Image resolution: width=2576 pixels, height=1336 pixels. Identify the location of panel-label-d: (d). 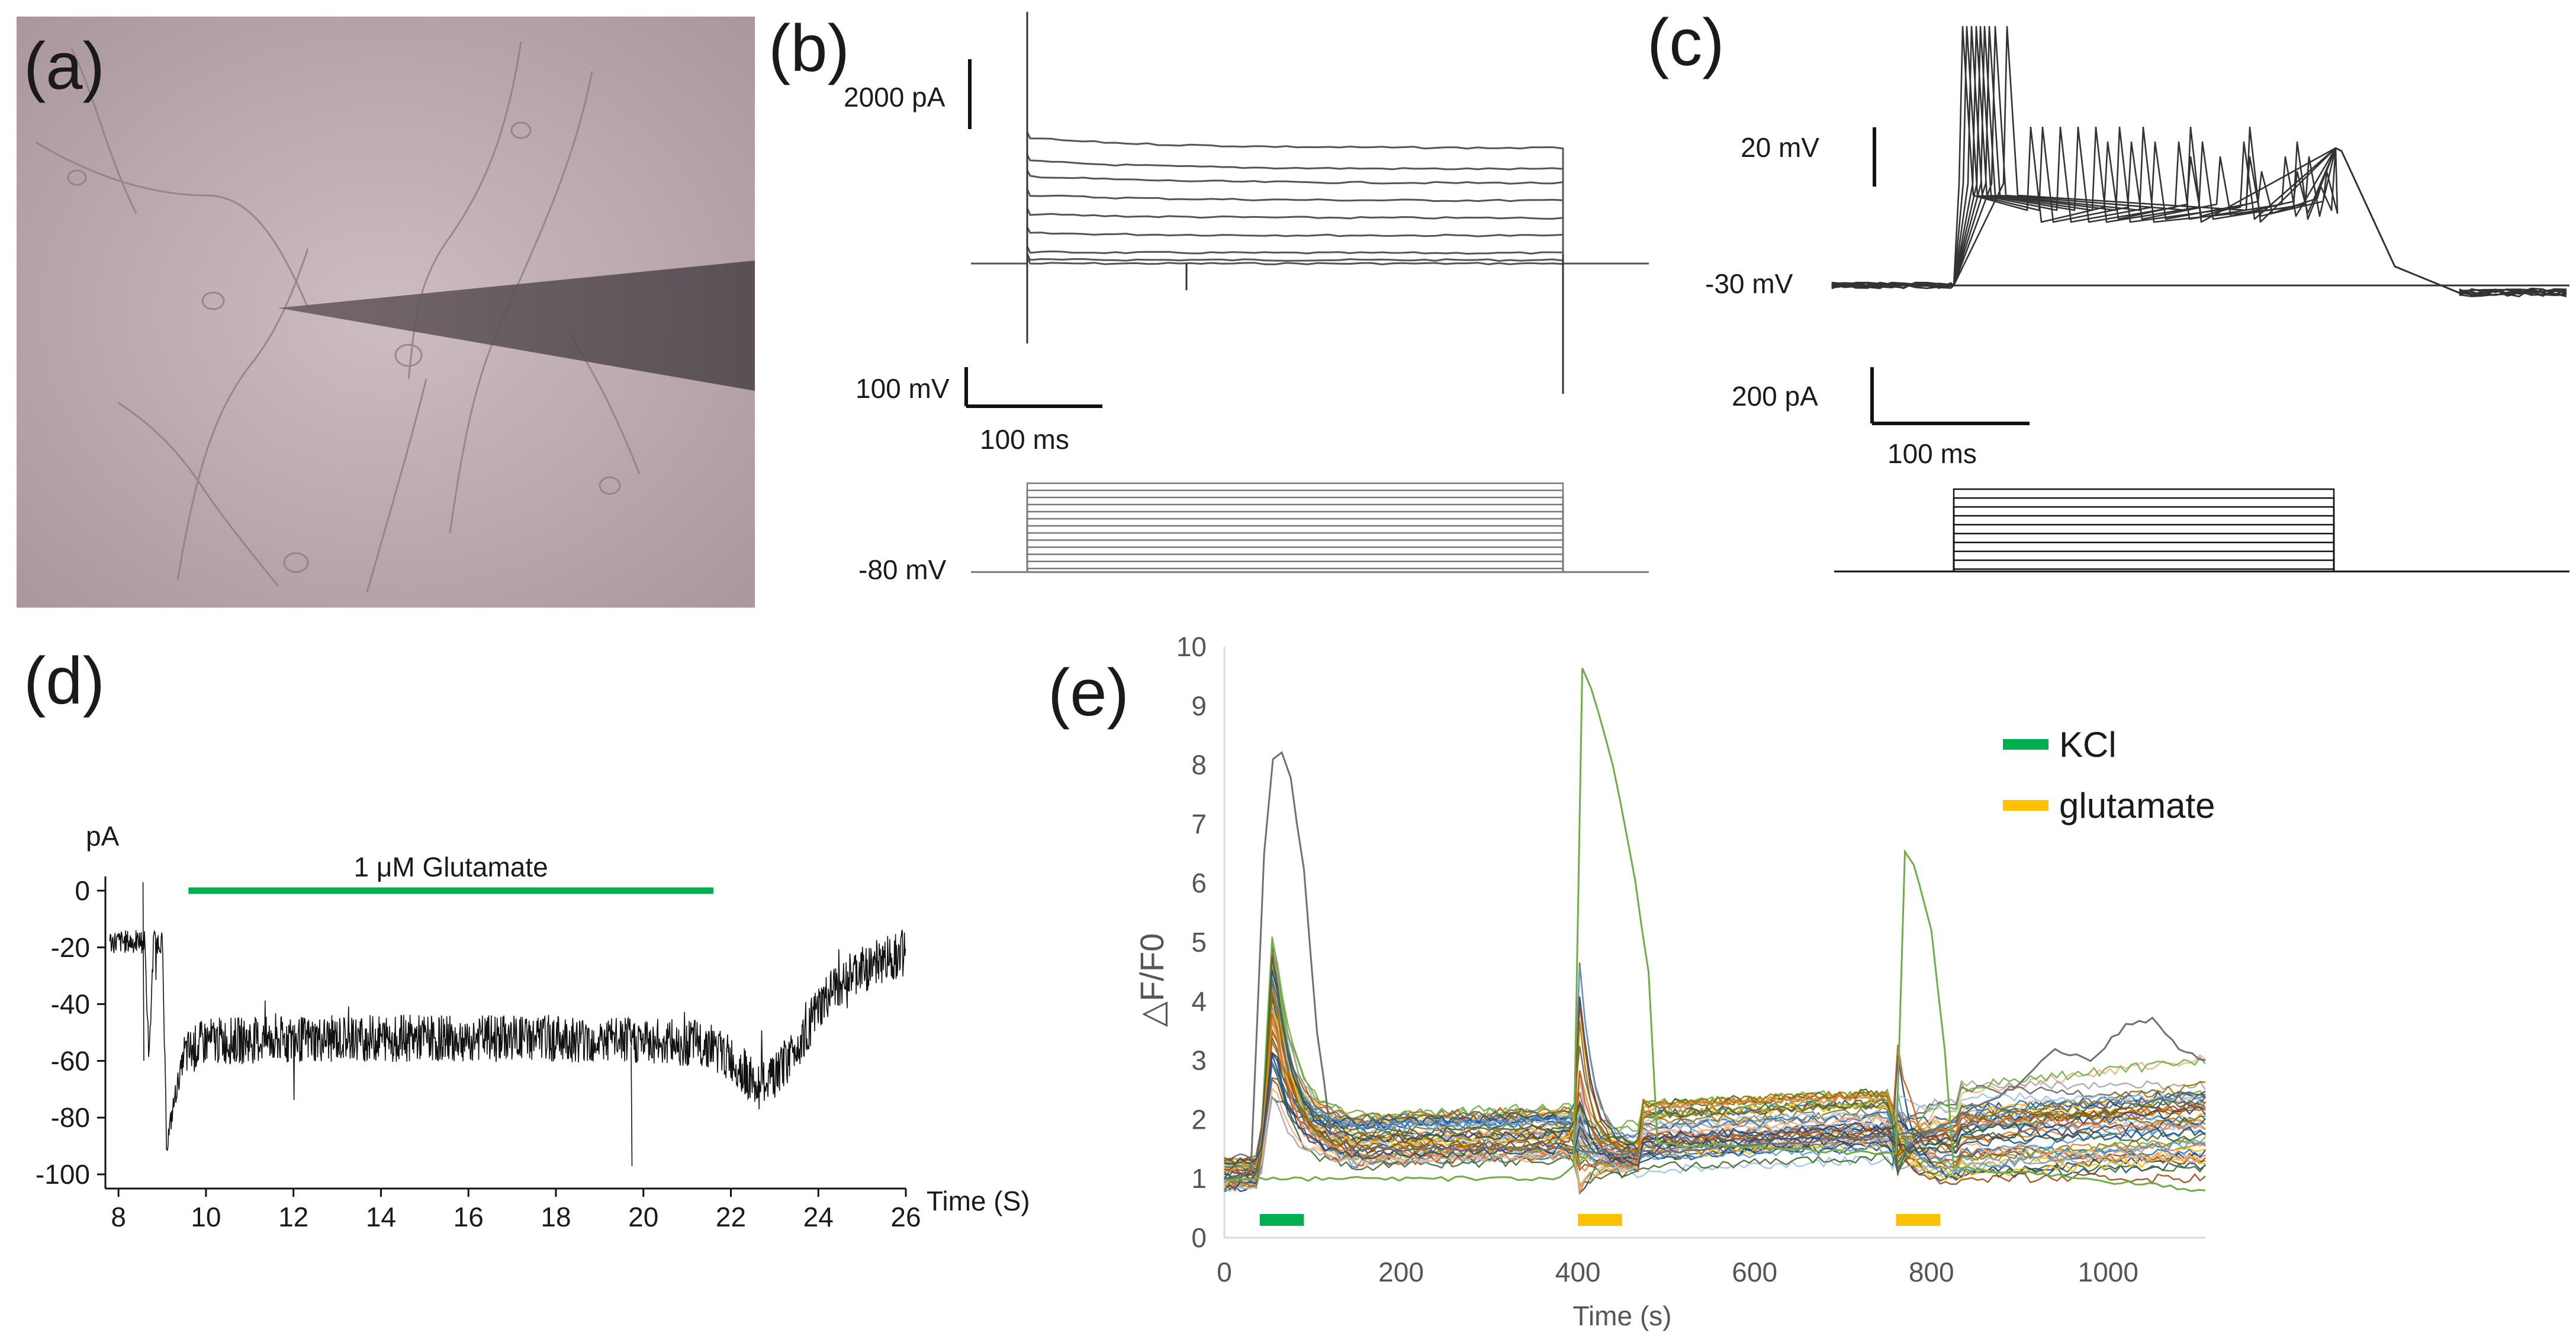
(64, 681).